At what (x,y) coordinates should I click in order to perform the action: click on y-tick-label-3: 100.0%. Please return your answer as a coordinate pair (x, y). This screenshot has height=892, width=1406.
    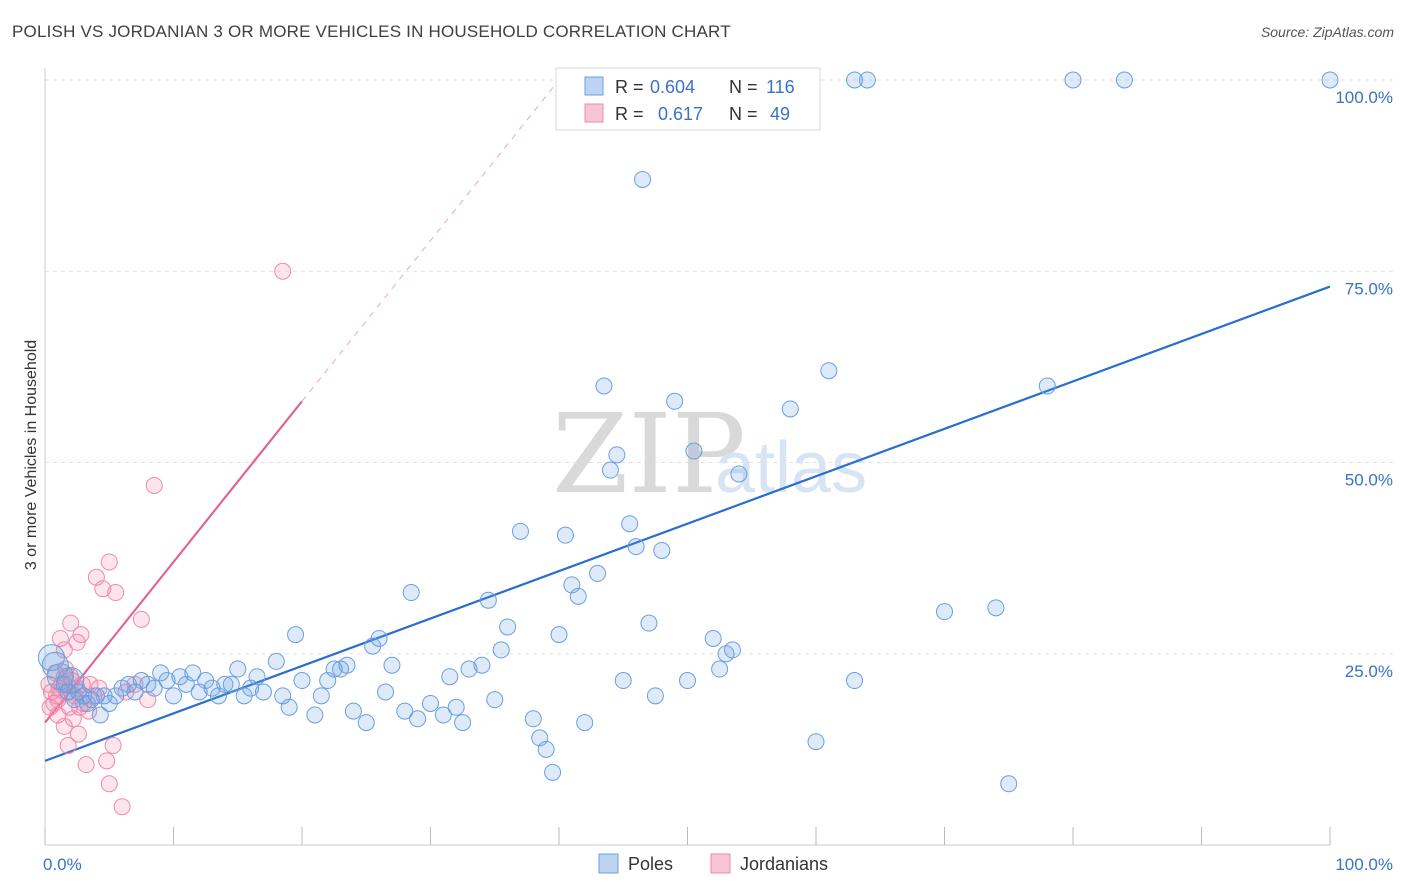
    Looking at the image, I should click on (1364, 97).